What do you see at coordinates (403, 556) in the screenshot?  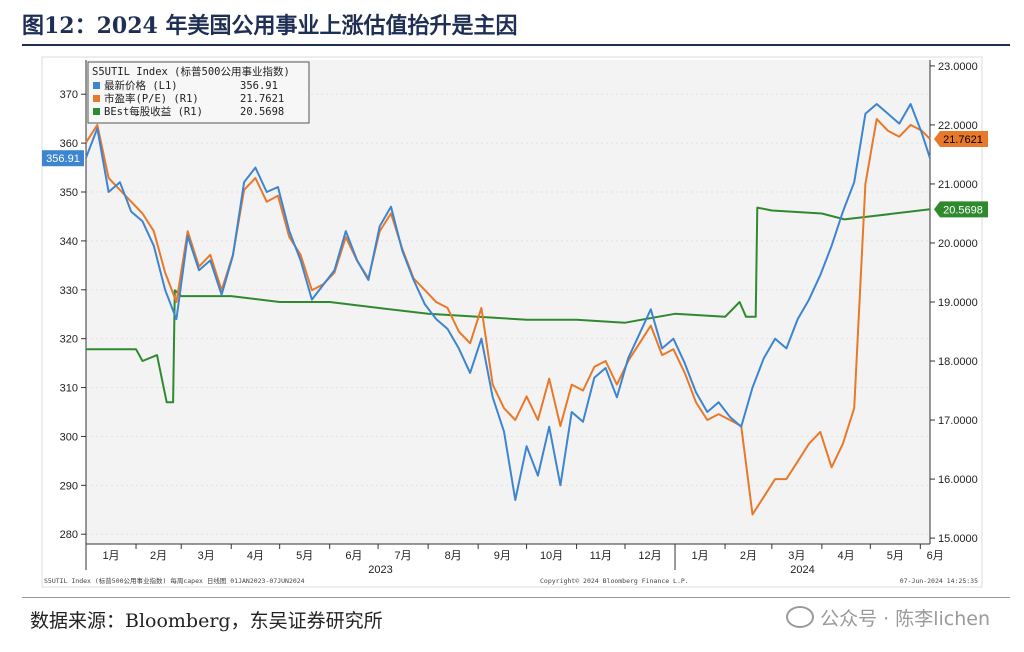 I see `x-month-label: 7月` at bounding box center [403, 556].